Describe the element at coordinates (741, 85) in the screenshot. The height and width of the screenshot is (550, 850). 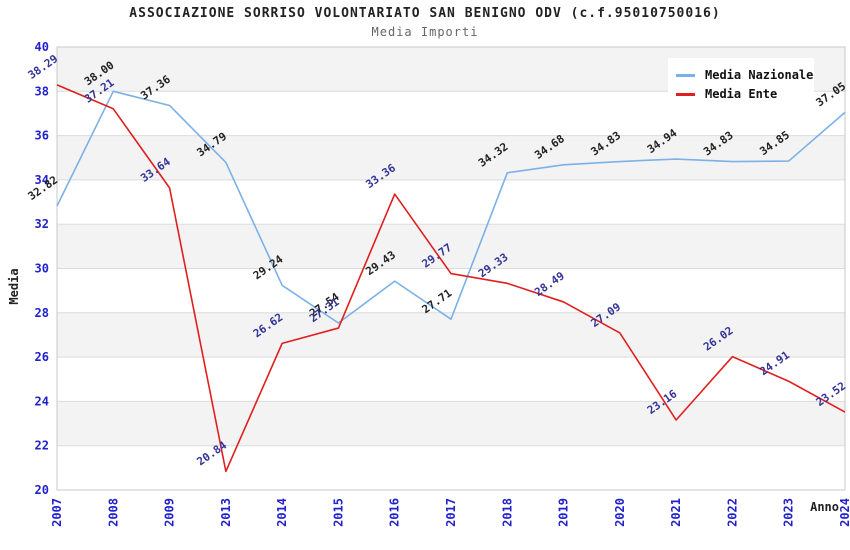
I see `legend-box: Media Nazionale Media Ente` at that location.